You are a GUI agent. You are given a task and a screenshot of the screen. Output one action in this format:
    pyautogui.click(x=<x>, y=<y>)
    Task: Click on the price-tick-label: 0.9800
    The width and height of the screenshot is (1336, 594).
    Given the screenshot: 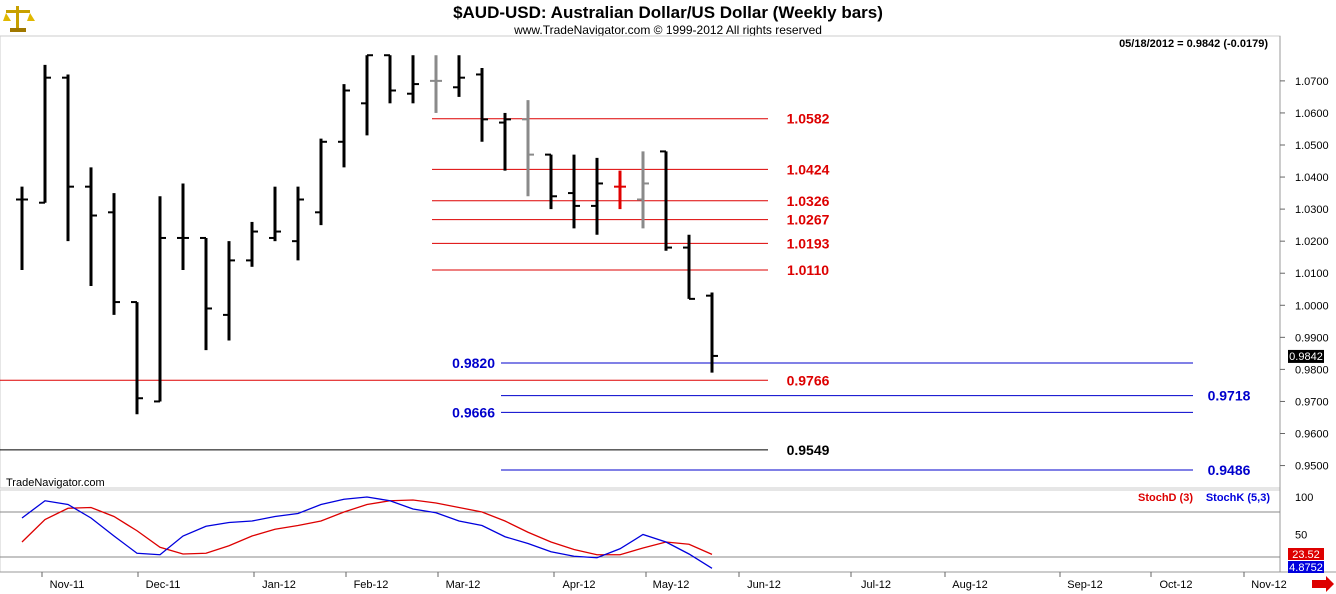 What is the action you would take?
    pyautogui.click(x=1312, y=370)
    